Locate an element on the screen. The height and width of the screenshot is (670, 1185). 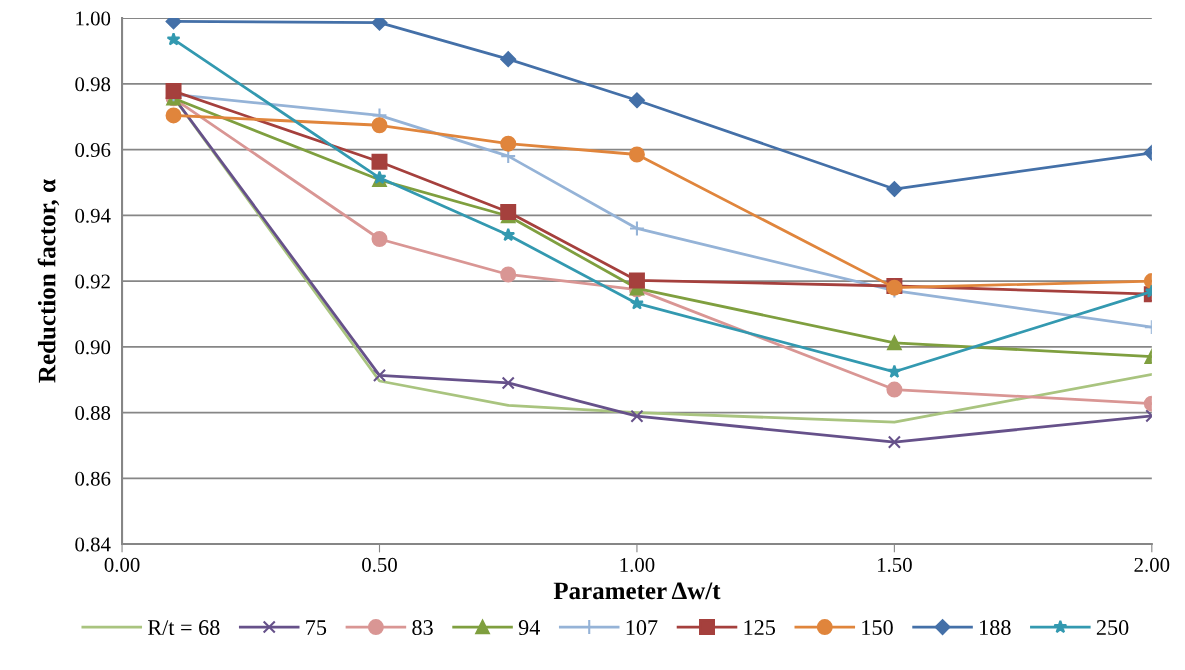
y-tick-label: 0.96 is located at coordinates (93, 150).